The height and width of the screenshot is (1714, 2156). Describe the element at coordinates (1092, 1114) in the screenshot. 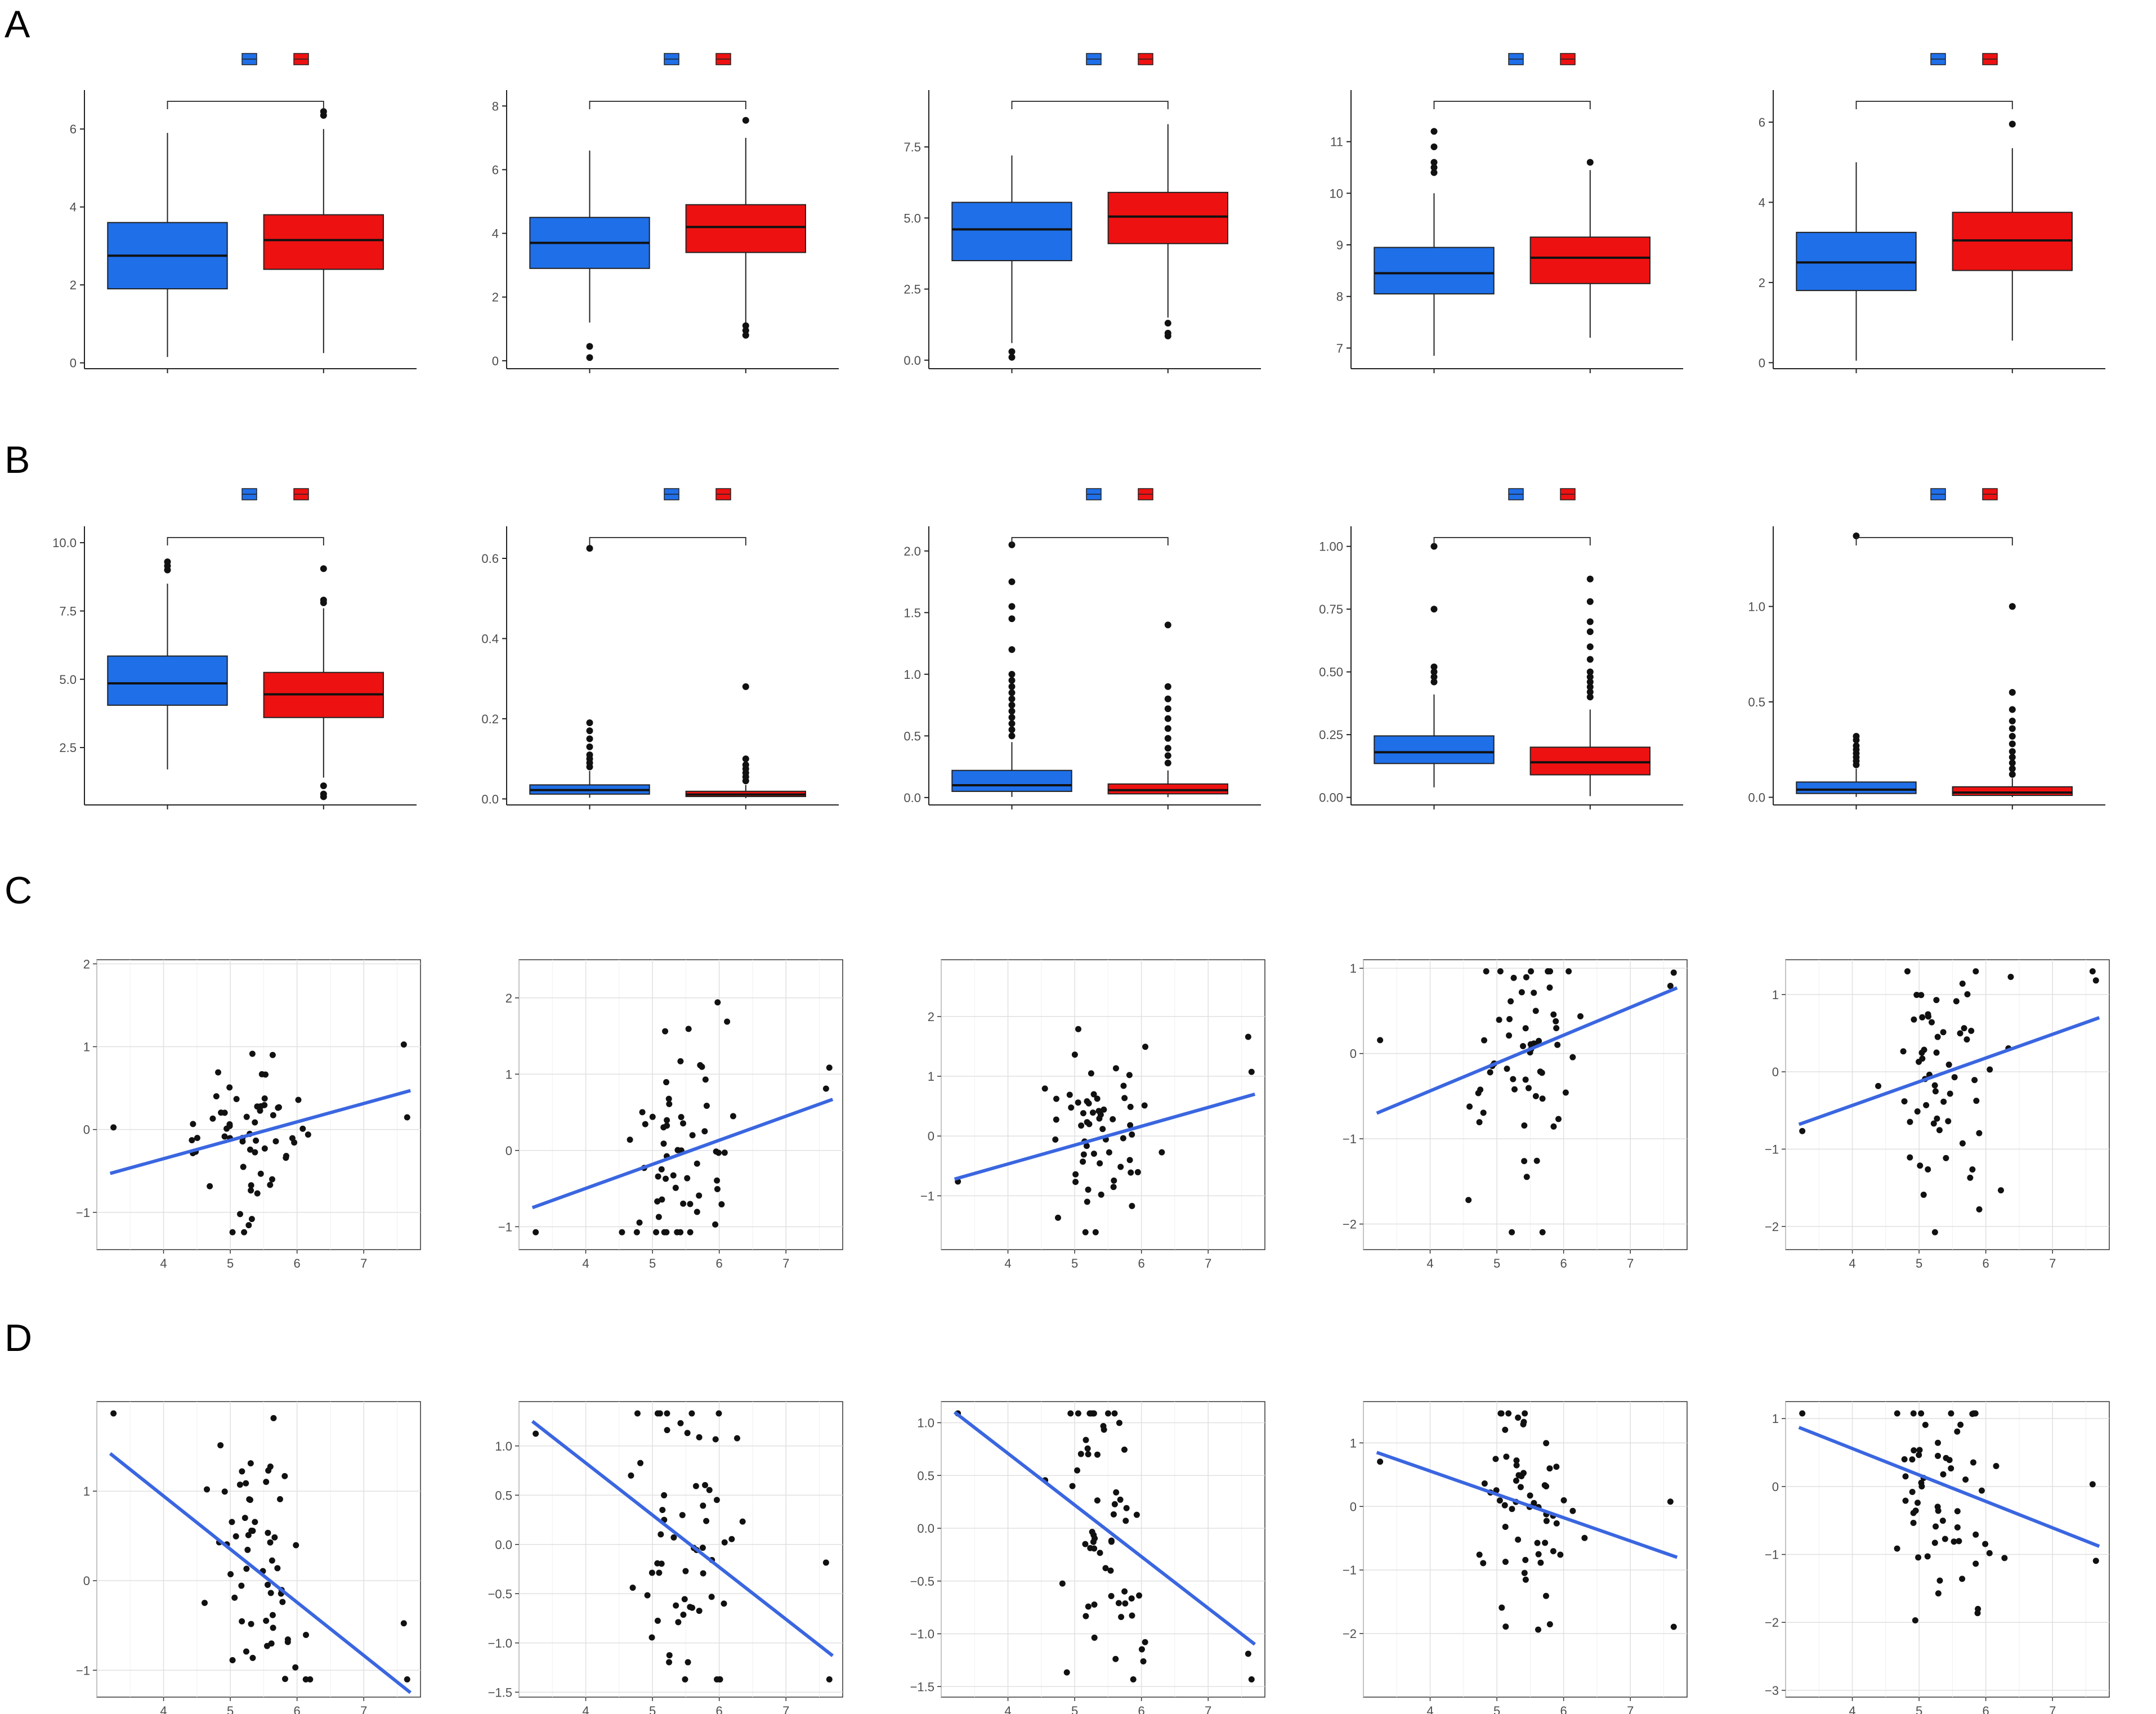

I see `chart-13: 4 5 6 7 −1 0 1 2` at that location.